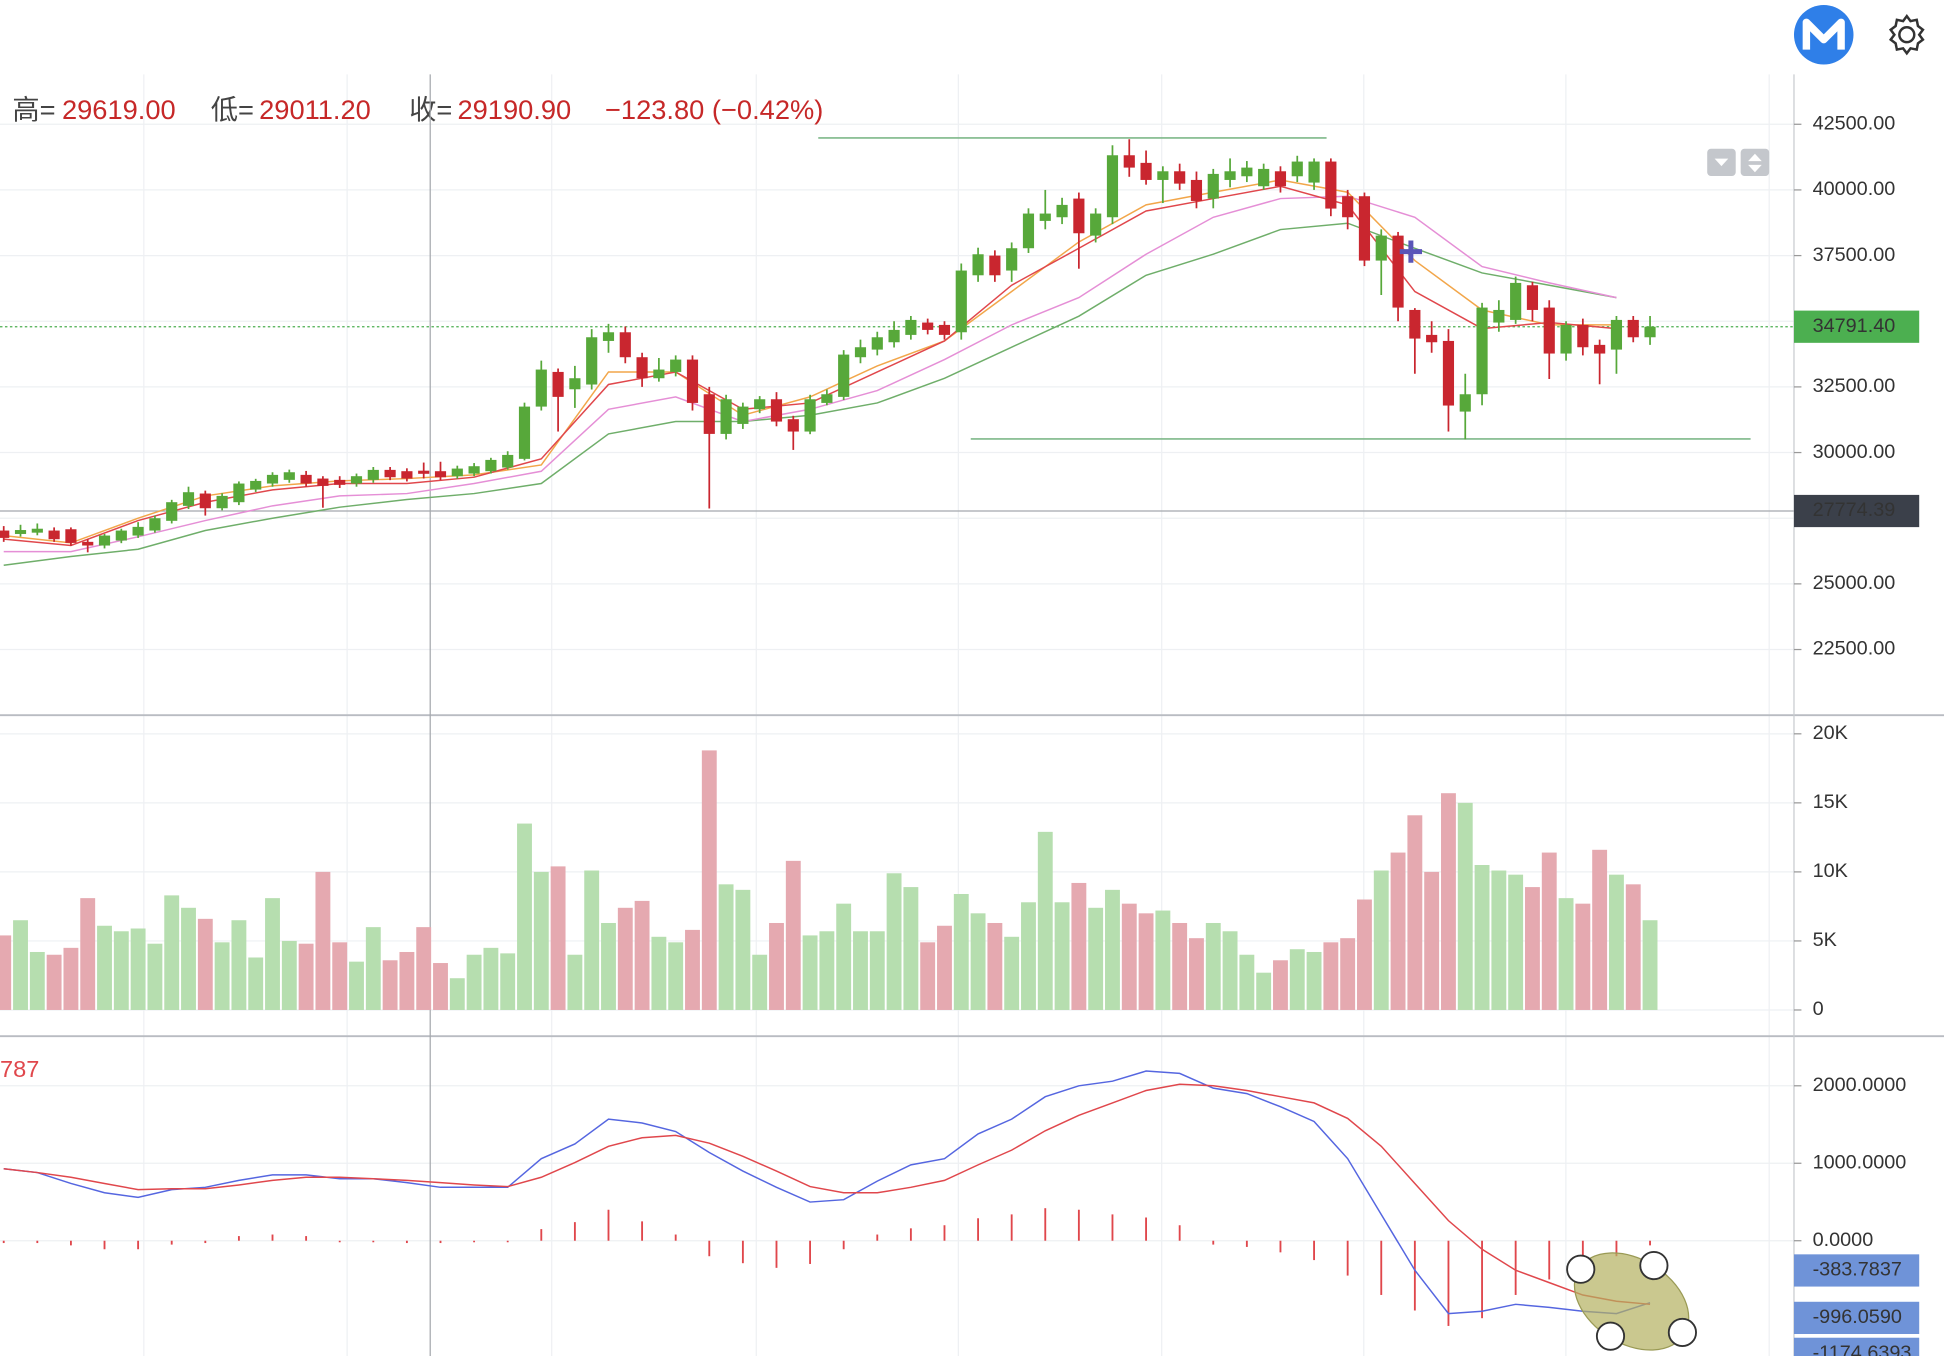 This screenshot has width=1944, height=1356. What do you see at coordinates (1854, 189) in the screenshot?
I see `y-tick-label: 40000.00` at bounding box center [1854, 189].